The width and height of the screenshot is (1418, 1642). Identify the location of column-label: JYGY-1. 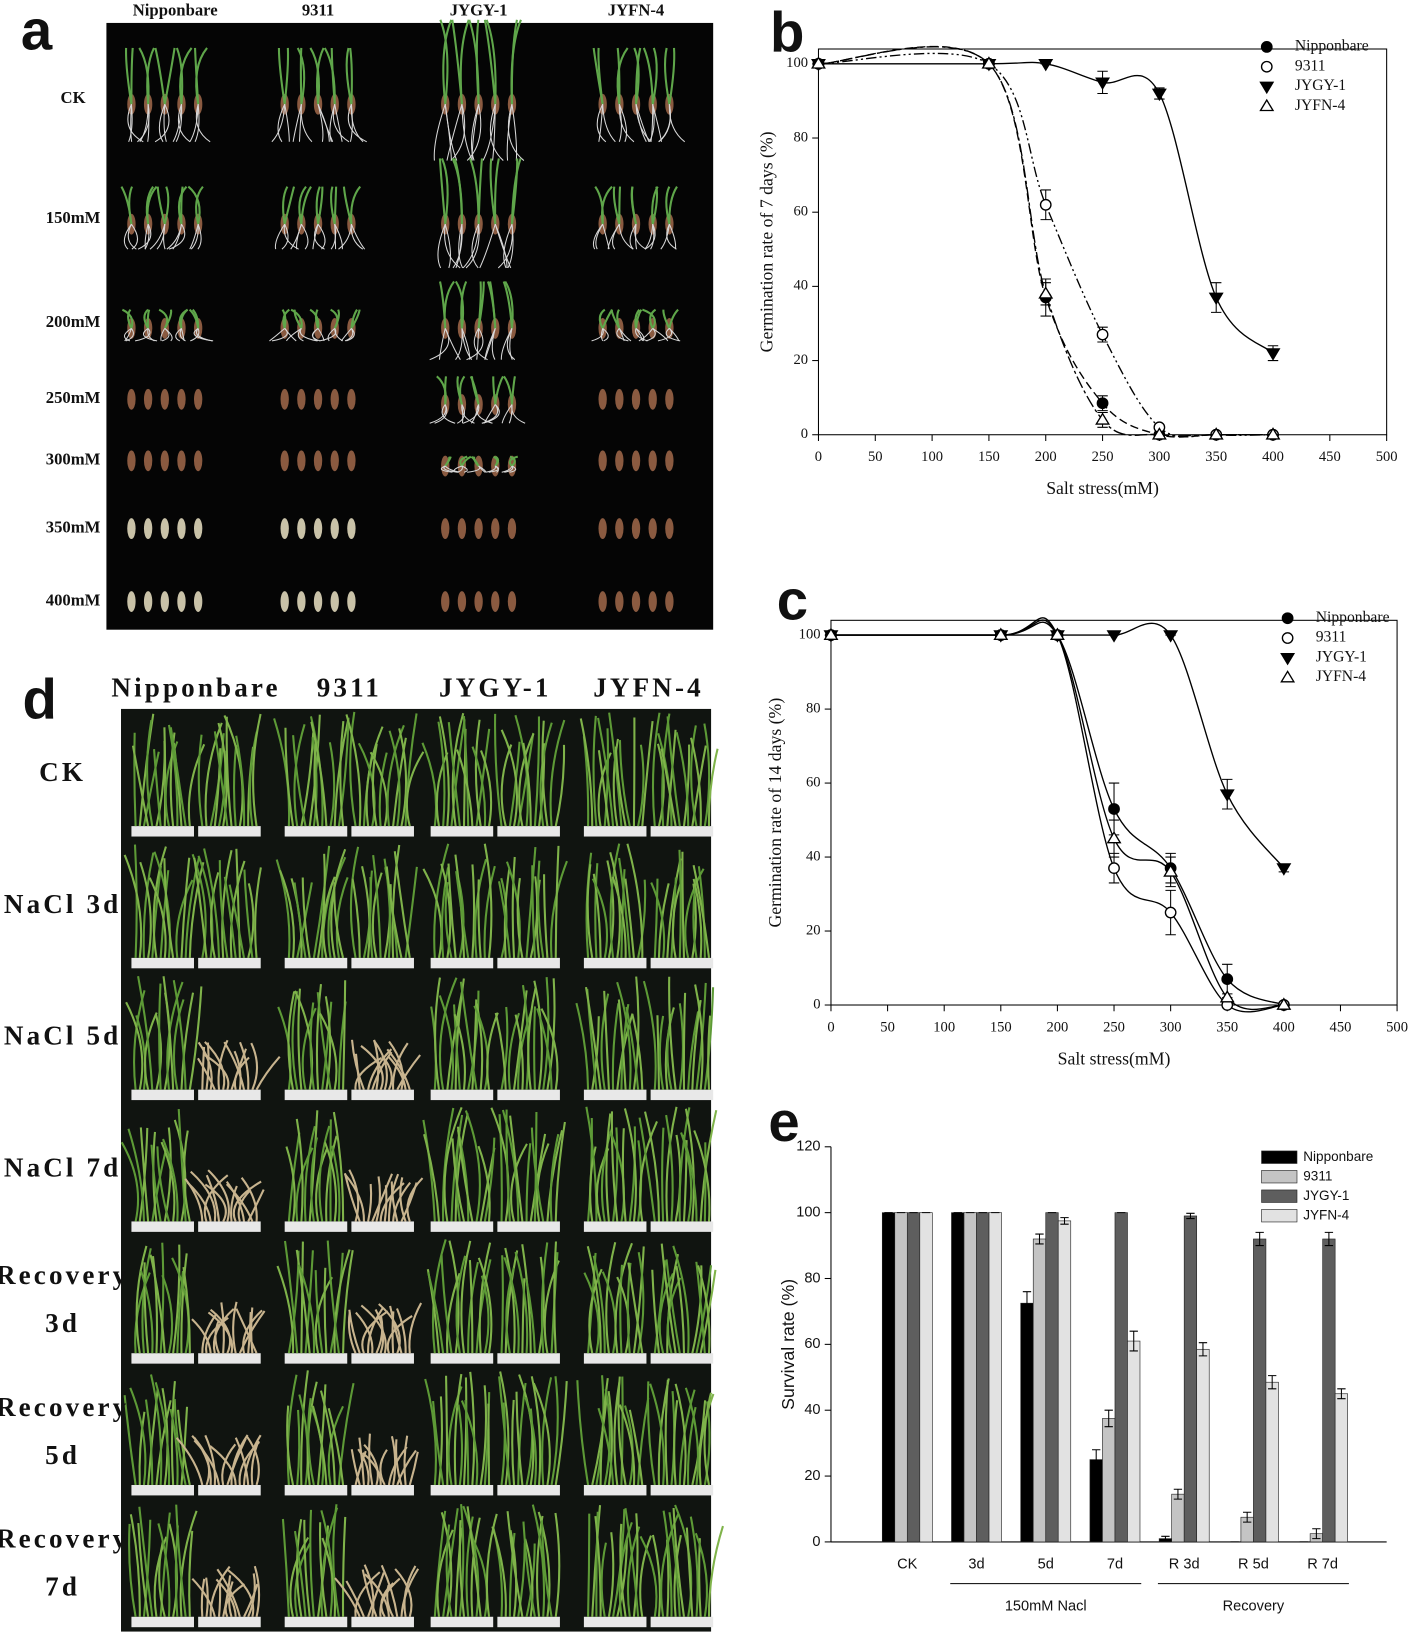
(479, 9).